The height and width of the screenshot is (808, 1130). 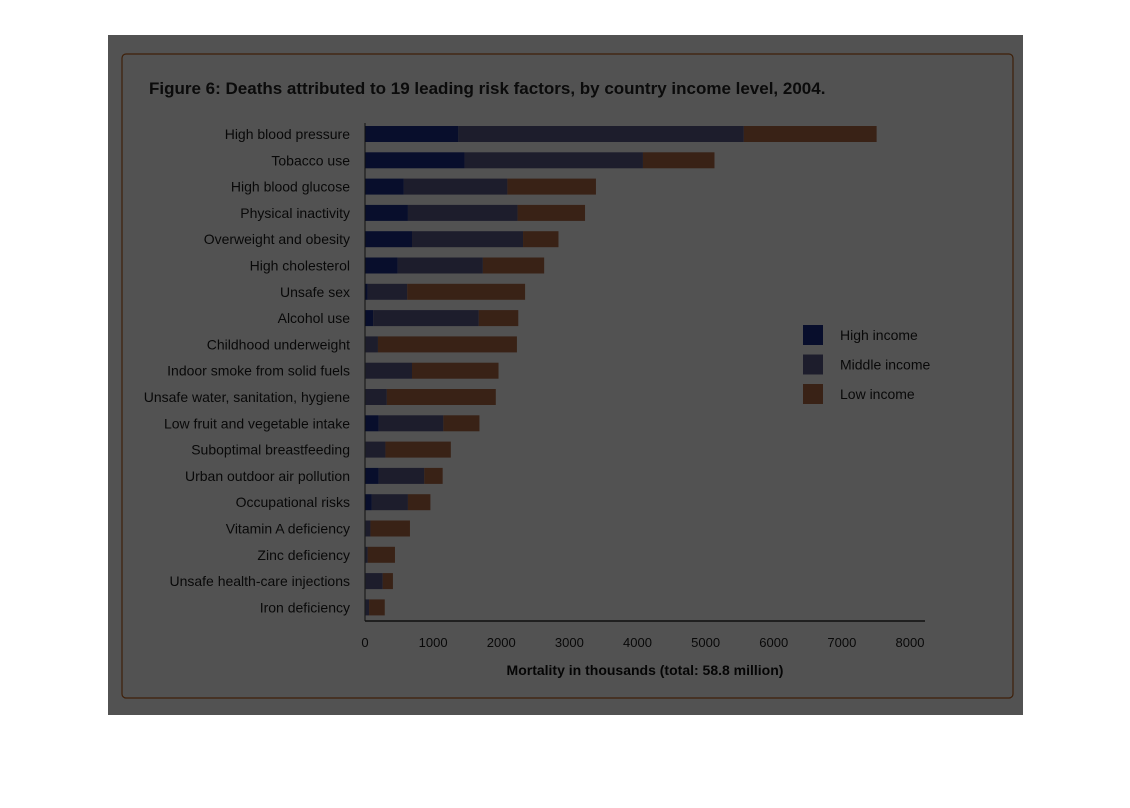 I want to click on x-tick-label: 6000, so click(x=773, y=642).